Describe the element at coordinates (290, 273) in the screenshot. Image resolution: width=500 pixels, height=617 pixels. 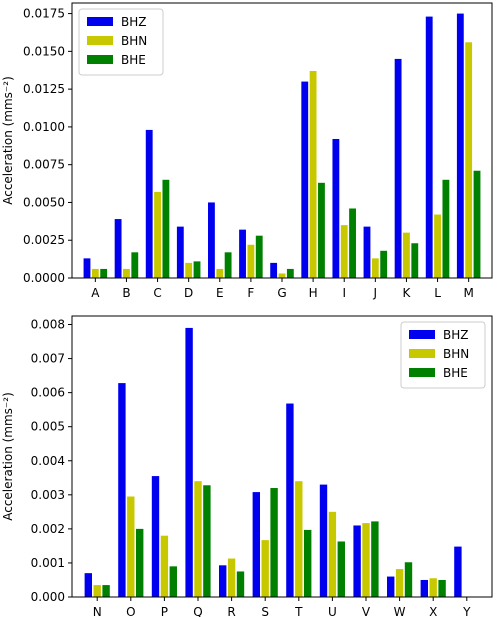
I see `bar-bhe-g` at that location.